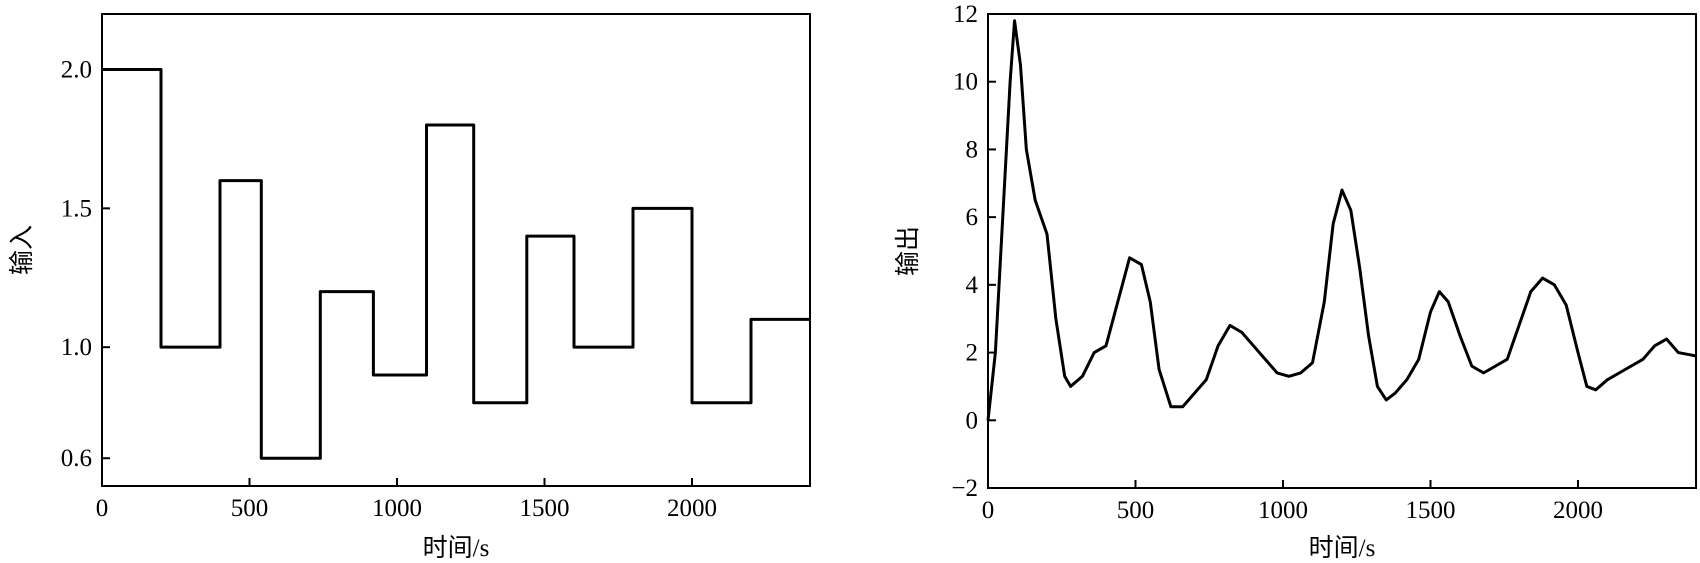 The image size is (1700, 563). I want to click on y-tick-label: 4, so click(972, 285).